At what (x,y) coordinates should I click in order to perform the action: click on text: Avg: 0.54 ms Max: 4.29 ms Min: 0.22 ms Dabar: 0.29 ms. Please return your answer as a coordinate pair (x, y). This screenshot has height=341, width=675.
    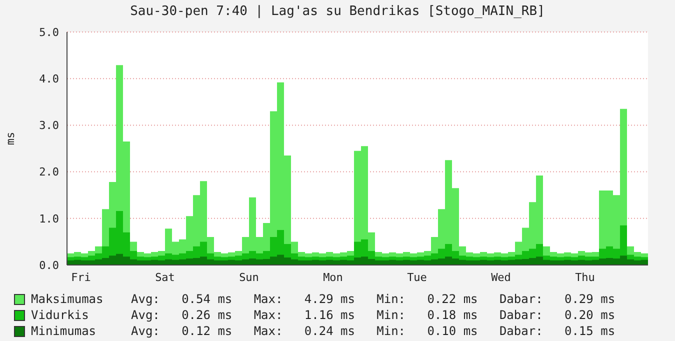
    Looking at the image, I should click on (373, 299).